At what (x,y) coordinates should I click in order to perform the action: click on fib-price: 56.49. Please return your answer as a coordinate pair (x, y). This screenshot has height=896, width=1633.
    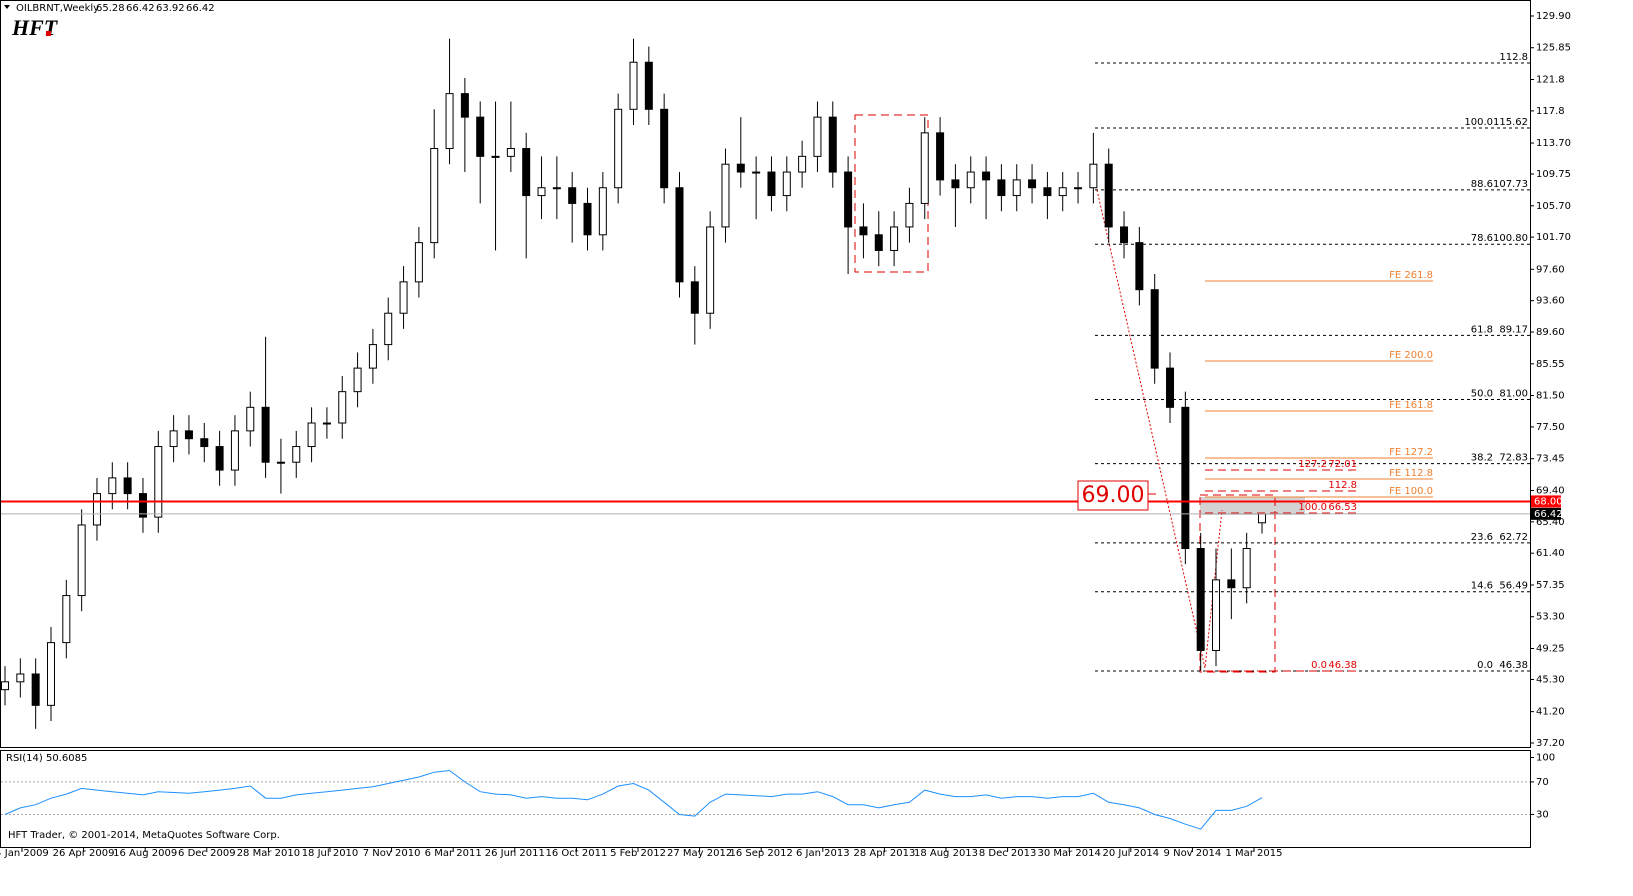
    Looking at the image, I should click on (1513, 586).